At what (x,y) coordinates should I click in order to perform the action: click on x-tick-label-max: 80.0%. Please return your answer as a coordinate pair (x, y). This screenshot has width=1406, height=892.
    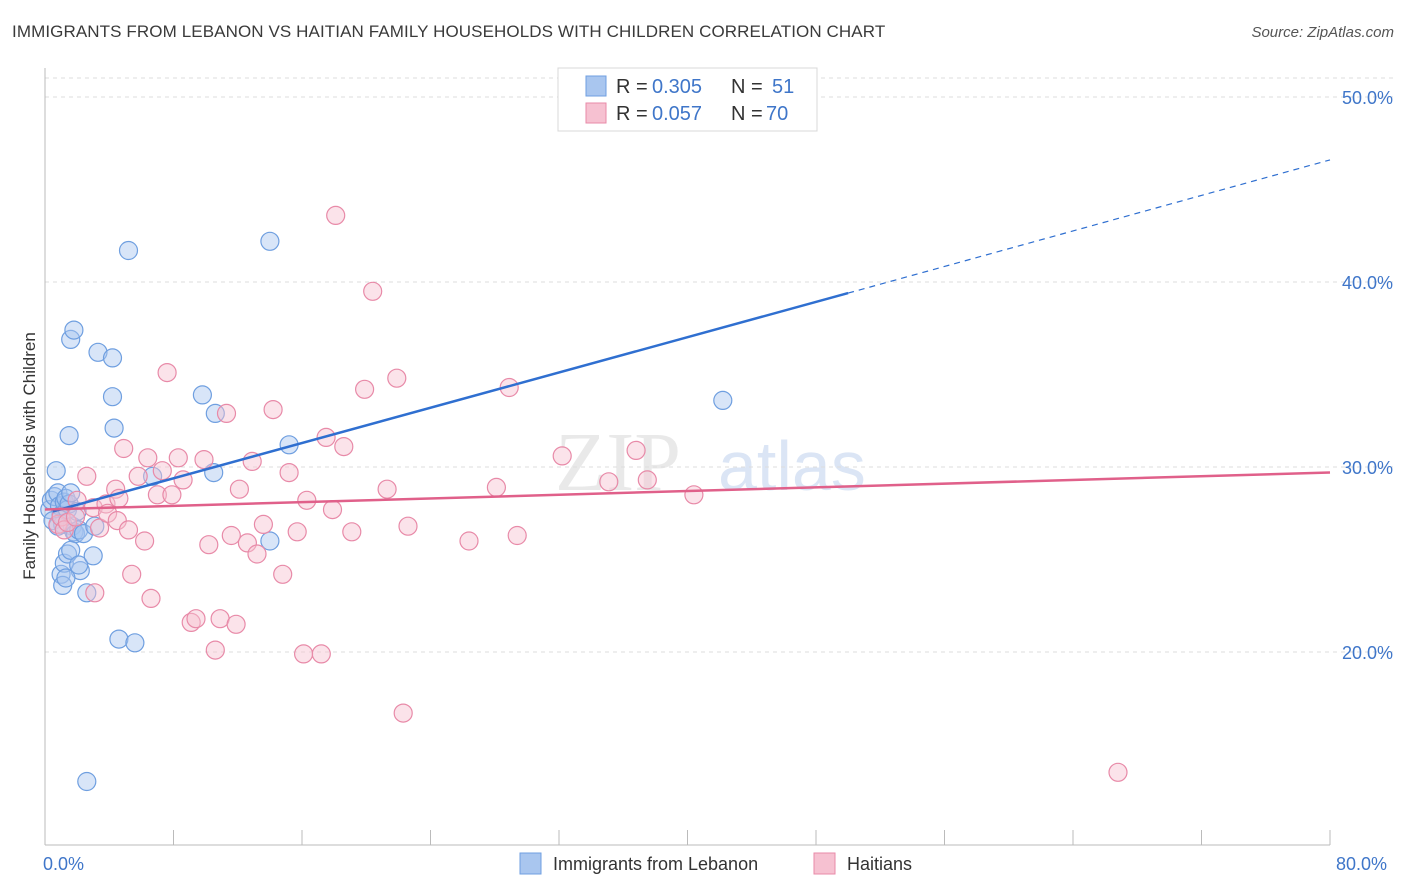
    Looking at the image, I should click on (1361, 864).